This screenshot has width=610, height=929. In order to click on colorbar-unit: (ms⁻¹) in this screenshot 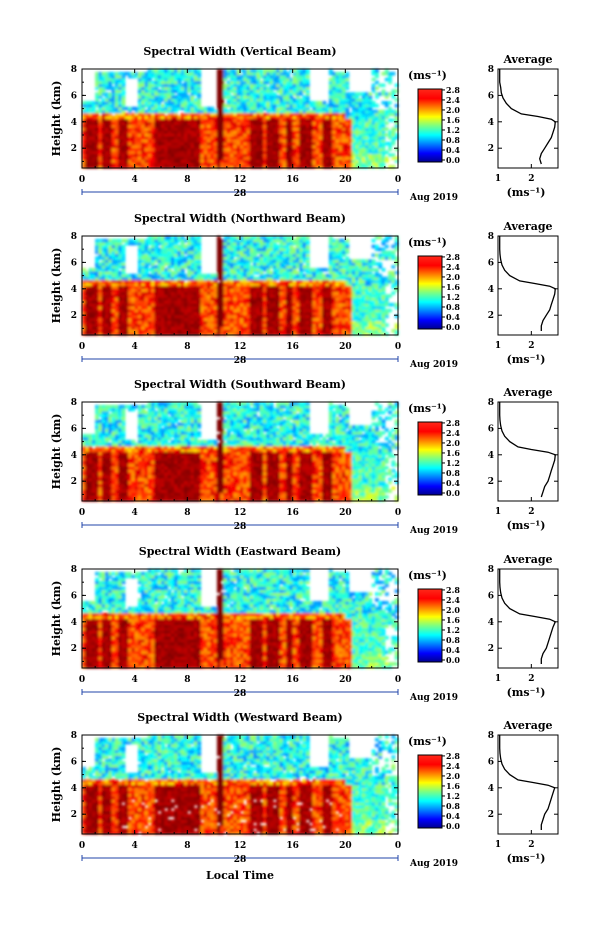, I will do `click(427, 75)`.